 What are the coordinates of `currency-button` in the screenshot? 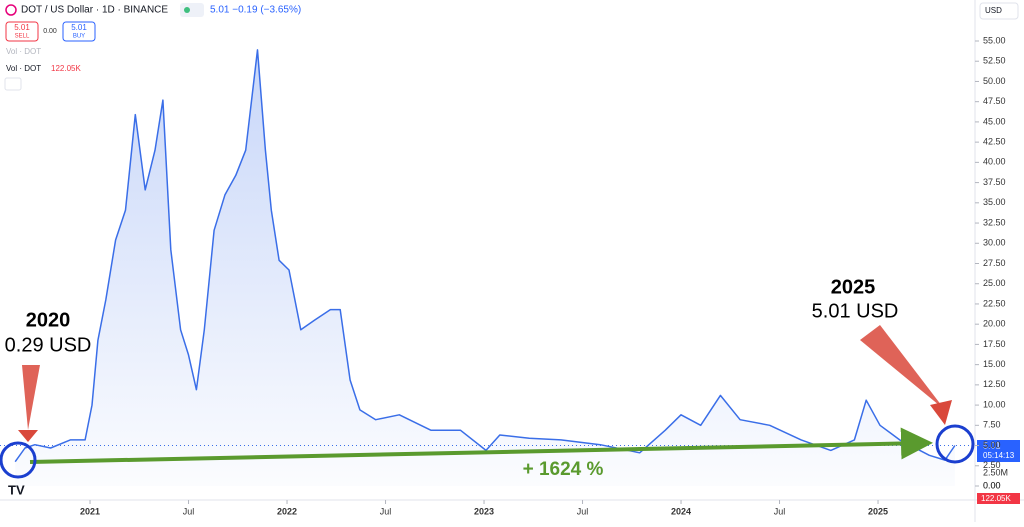 It's located at (999, 11).